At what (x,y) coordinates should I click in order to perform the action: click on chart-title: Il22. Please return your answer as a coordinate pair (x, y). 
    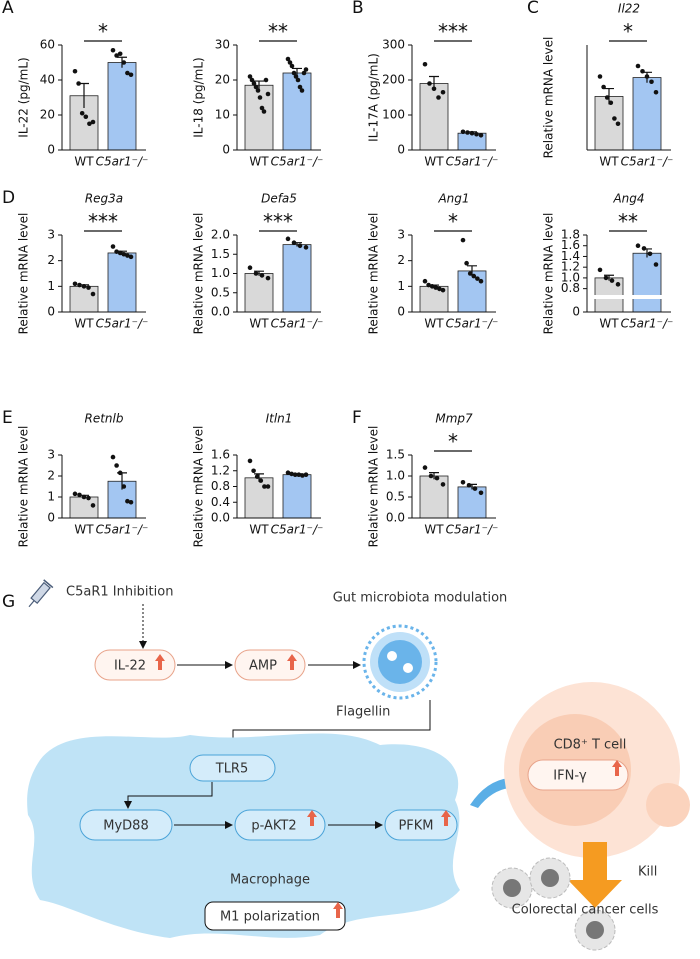
    Looking at the image, I should click on (629, 9).